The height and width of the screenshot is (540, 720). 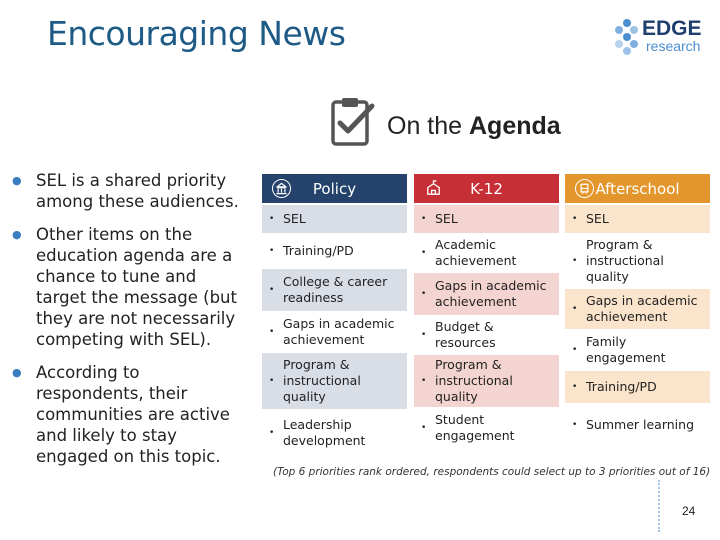 I want to click on page-number: 24, so click(x=689, y=511).